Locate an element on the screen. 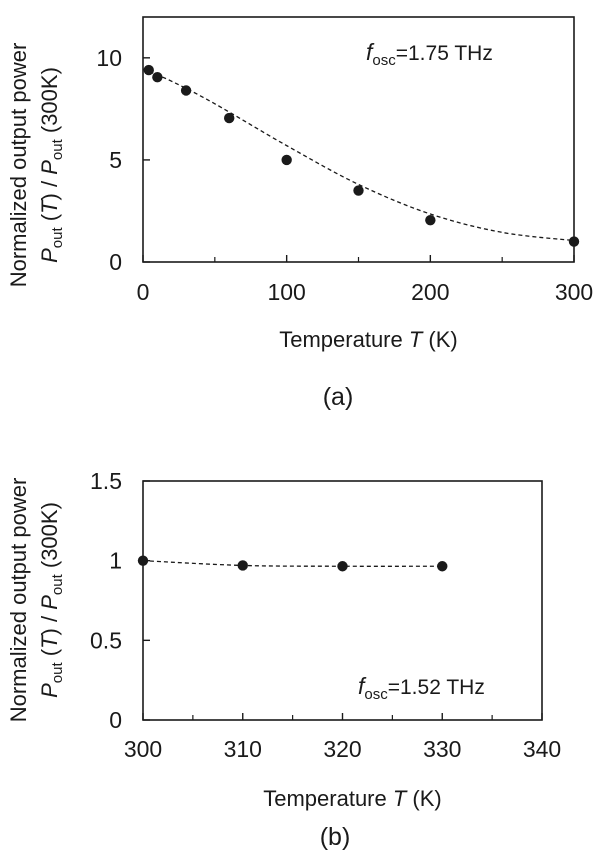  frequency-annotation: fosc=1.52 THz is located at coordinates (421, 688).